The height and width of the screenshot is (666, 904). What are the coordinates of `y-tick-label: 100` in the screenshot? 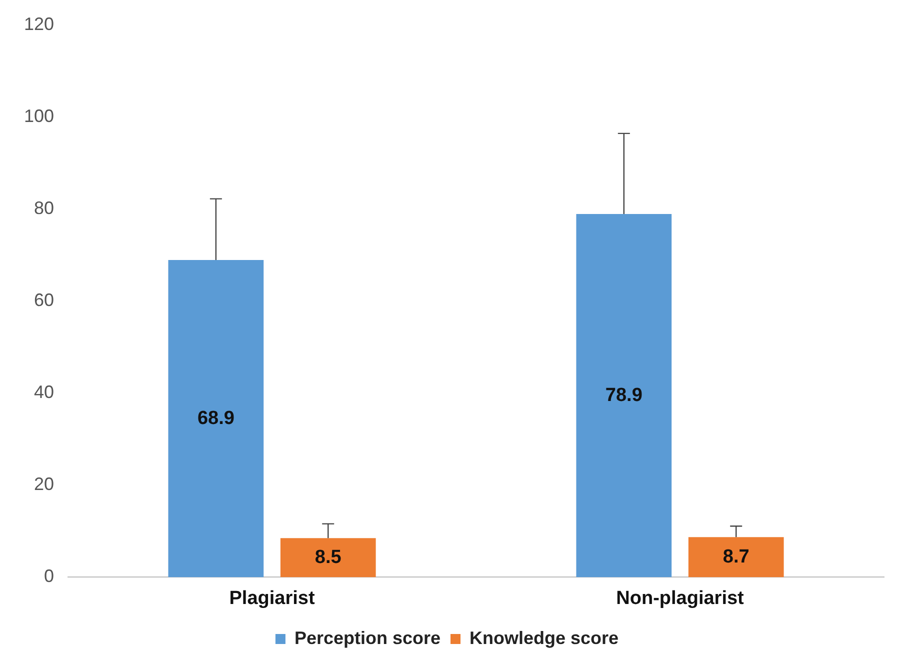 It's located at (39, 116).